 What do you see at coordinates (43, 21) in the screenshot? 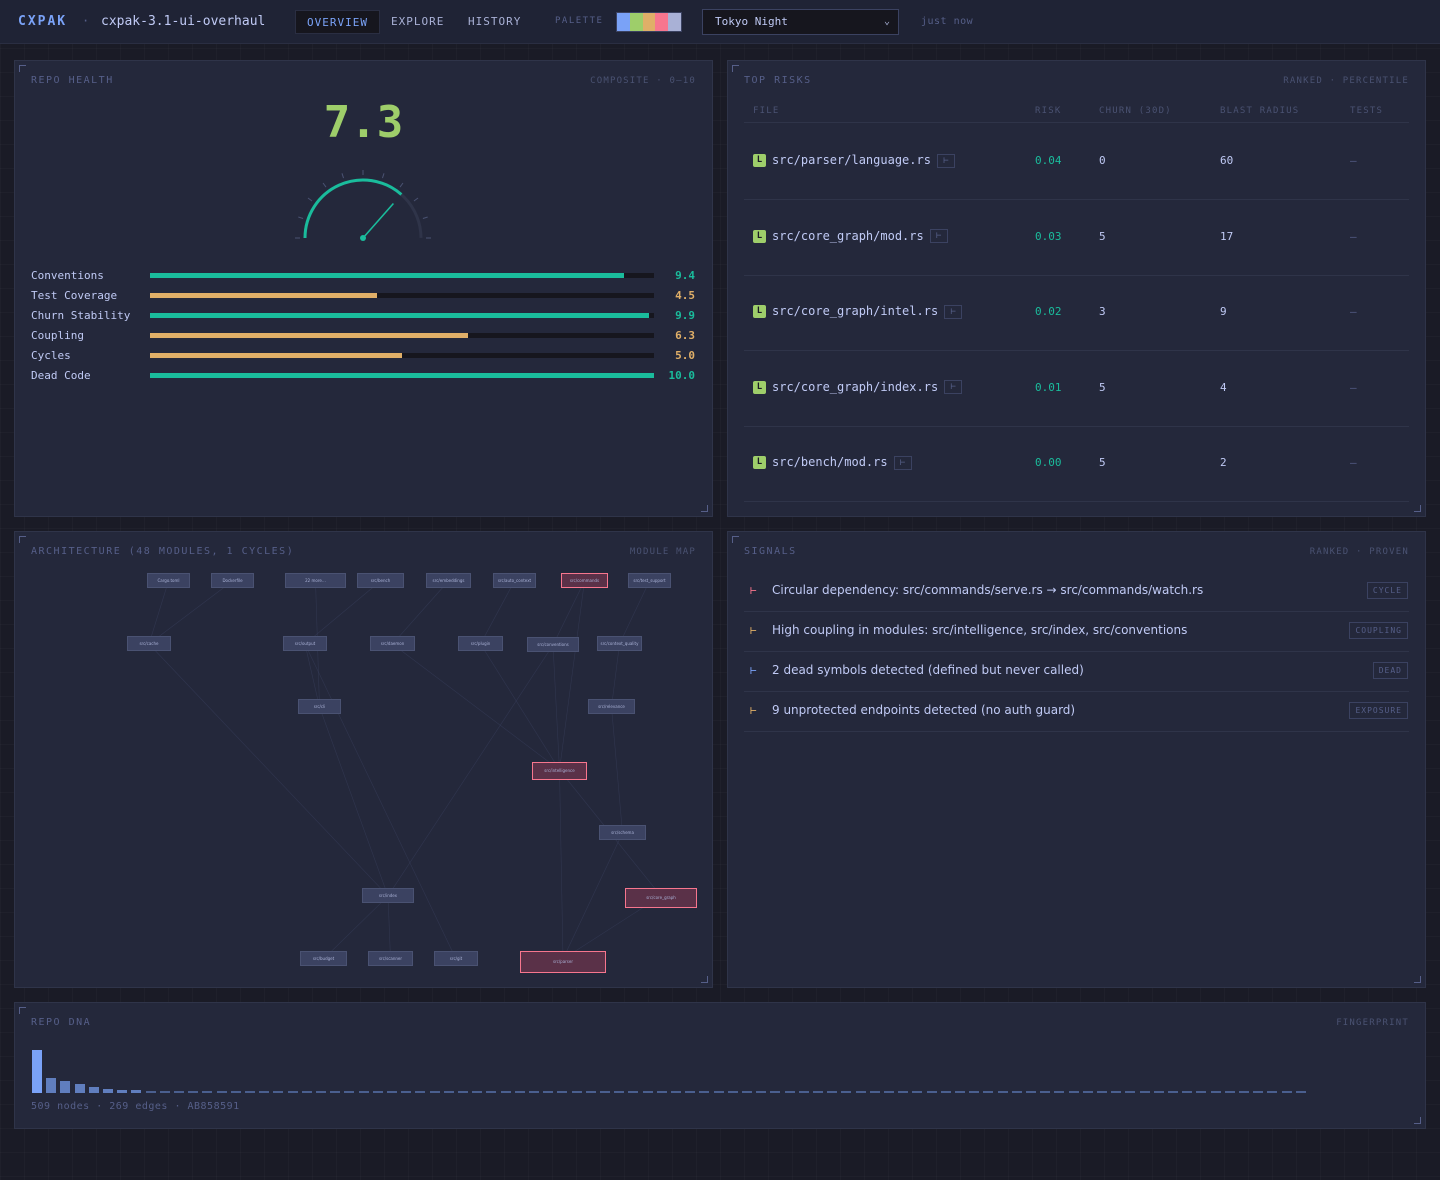
I see `app-logo: CXPAK` at bounding box center [43, 21].